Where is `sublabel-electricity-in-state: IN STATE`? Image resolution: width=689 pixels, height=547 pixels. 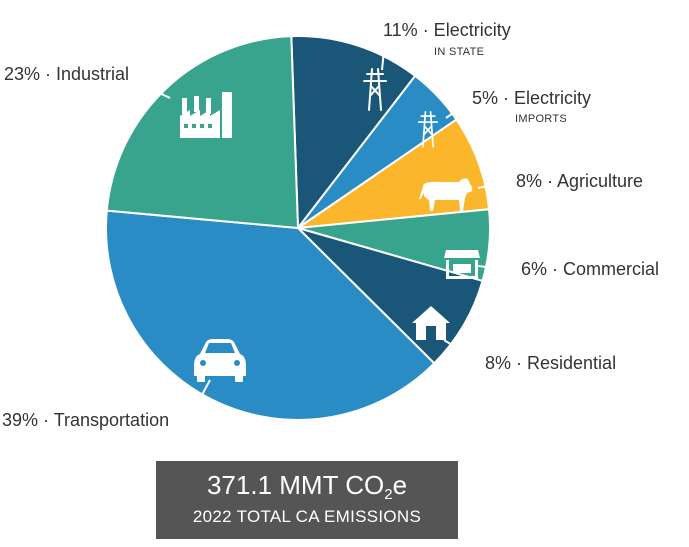
sublabel-electricity-in-state: IN STATE is located at coordinates (459, 52).